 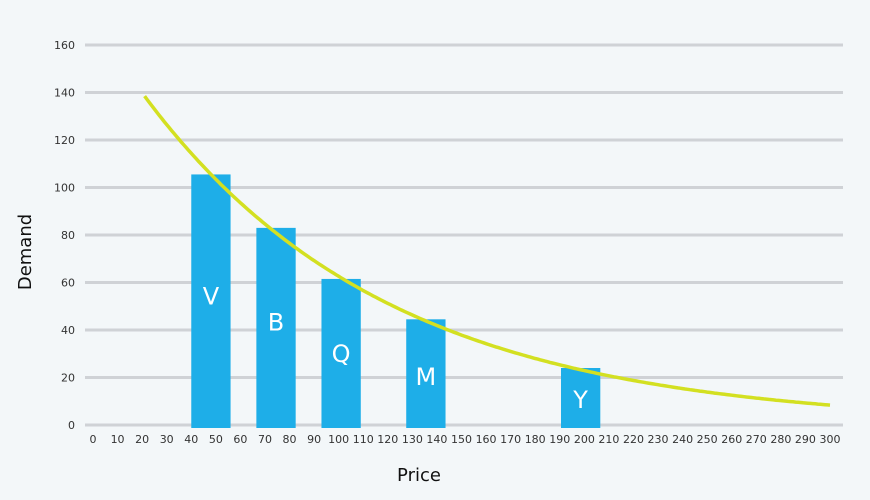 What do you see at coordinates (276, 322) in the screenshot?
I see `bar-label: B` at bounding box center [276, 322].